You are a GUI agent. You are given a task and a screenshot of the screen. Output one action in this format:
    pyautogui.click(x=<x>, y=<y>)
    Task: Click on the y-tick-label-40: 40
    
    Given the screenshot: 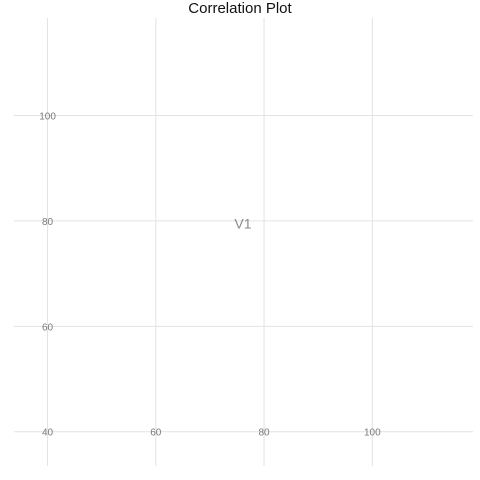 What is the action you would take?
    pyautogui.click(x=48, y=433)
    